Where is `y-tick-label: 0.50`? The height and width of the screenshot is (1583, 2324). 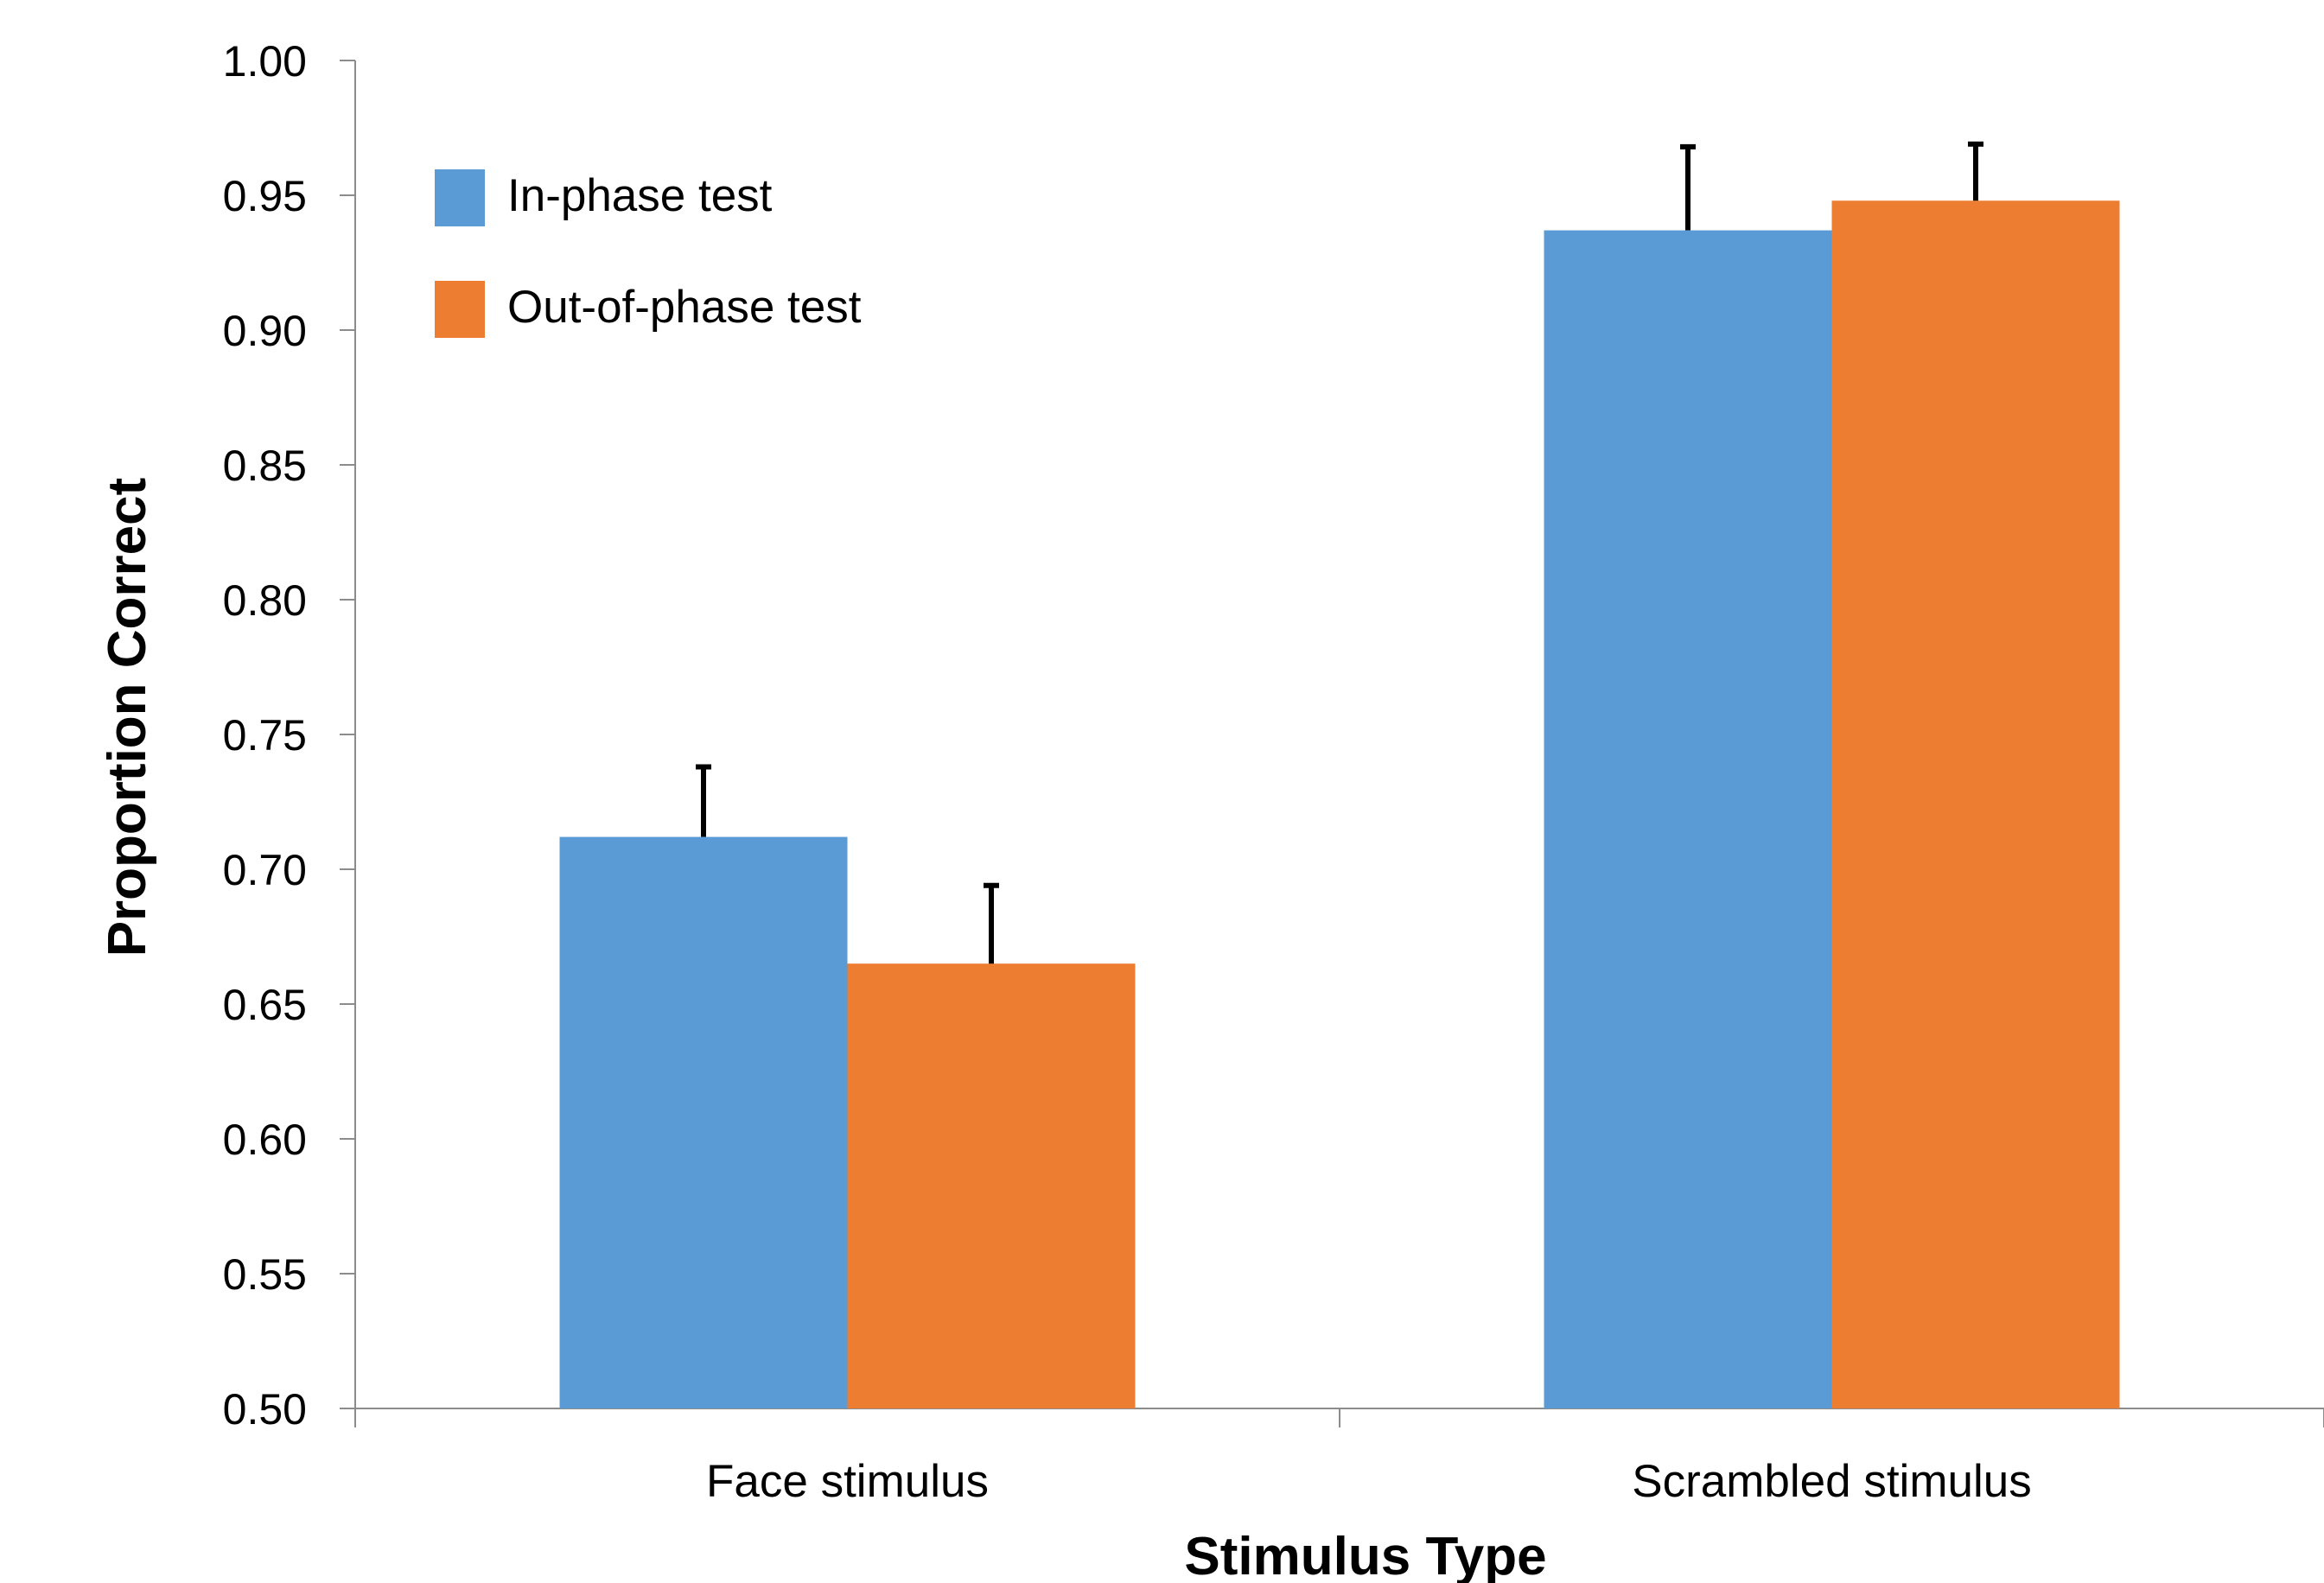
y-tick-label: 0.50 is located at coordinates (265, 1409).